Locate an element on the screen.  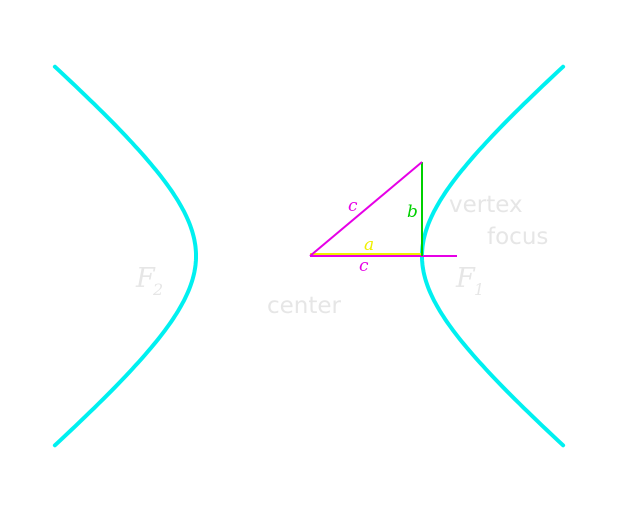
vertex-label: vertex is located at coordinates (486, 205).